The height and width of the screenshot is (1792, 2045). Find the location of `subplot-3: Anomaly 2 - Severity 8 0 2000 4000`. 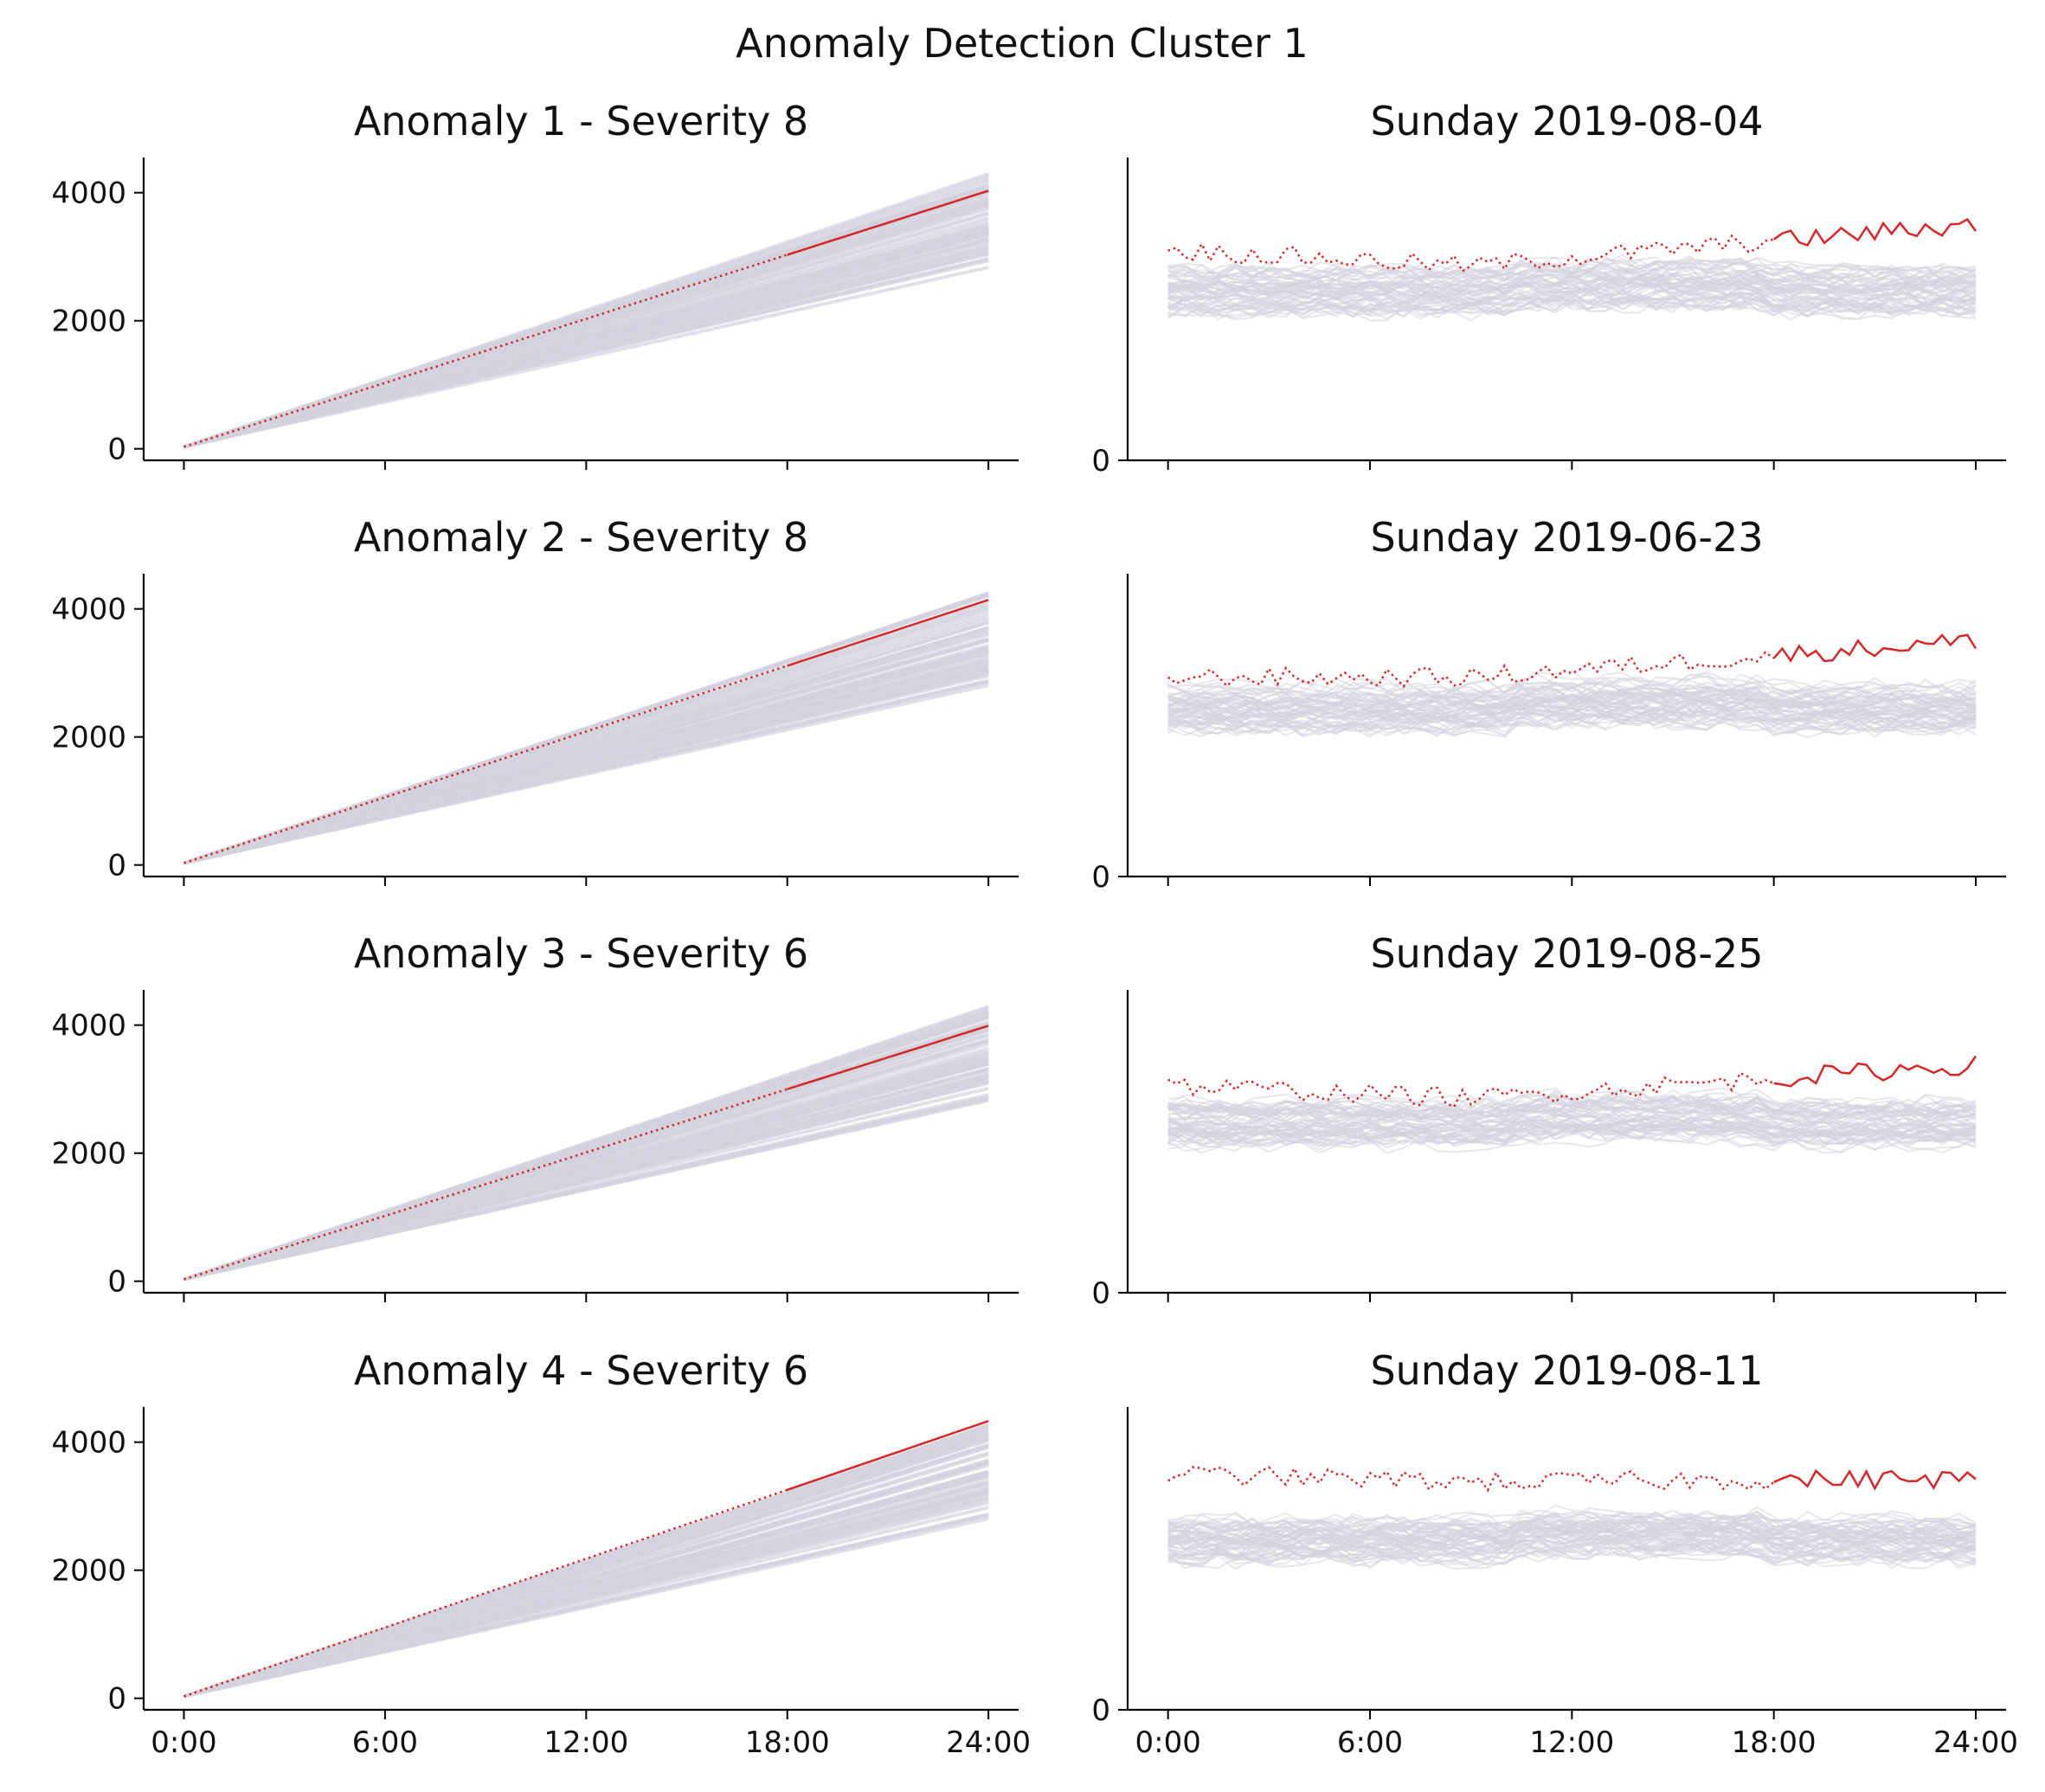

subplot-3: Anomaly 2 - Severity 8 0 2000 4000 is located at coordinates (535, 700).